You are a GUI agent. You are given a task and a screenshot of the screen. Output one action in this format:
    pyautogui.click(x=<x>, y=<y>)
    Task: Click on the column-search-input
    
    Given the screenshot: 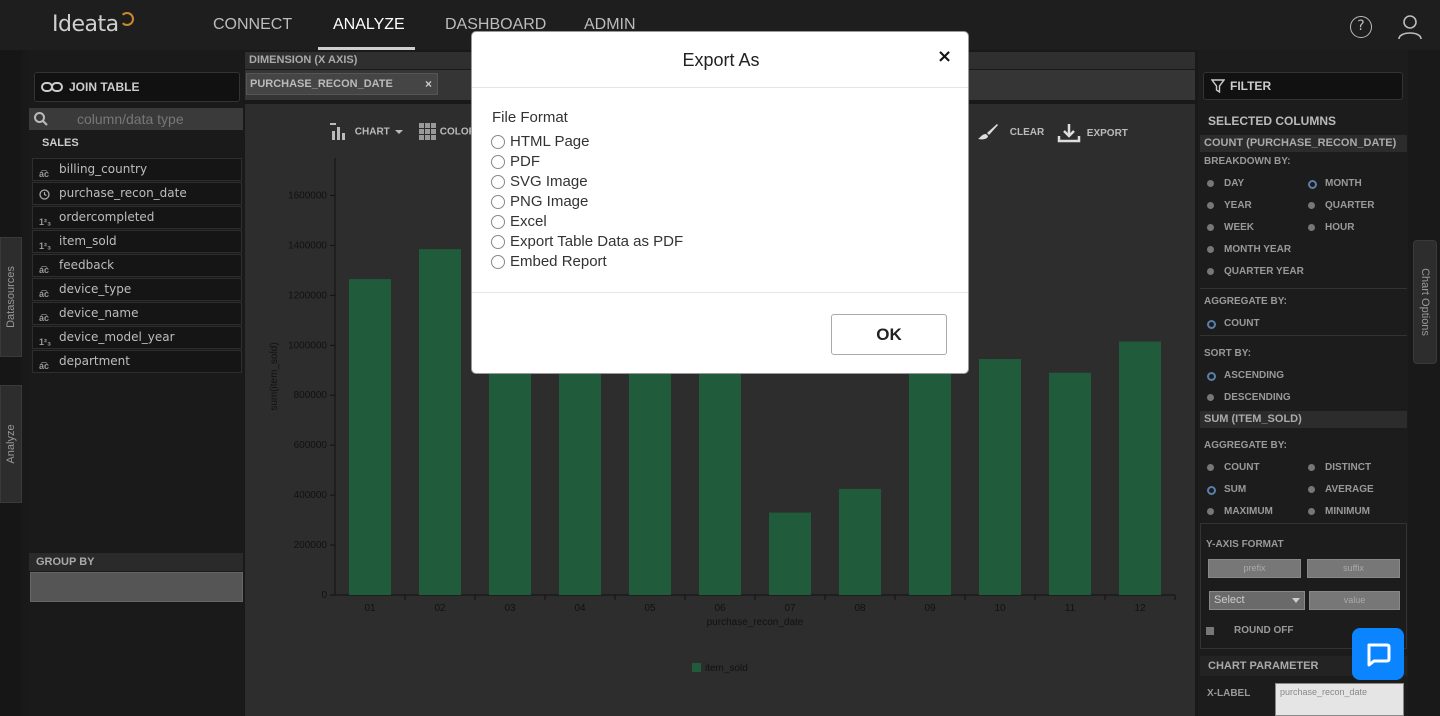 What is the action you would take?
    pyautogui.click(x=157, y=119)
    